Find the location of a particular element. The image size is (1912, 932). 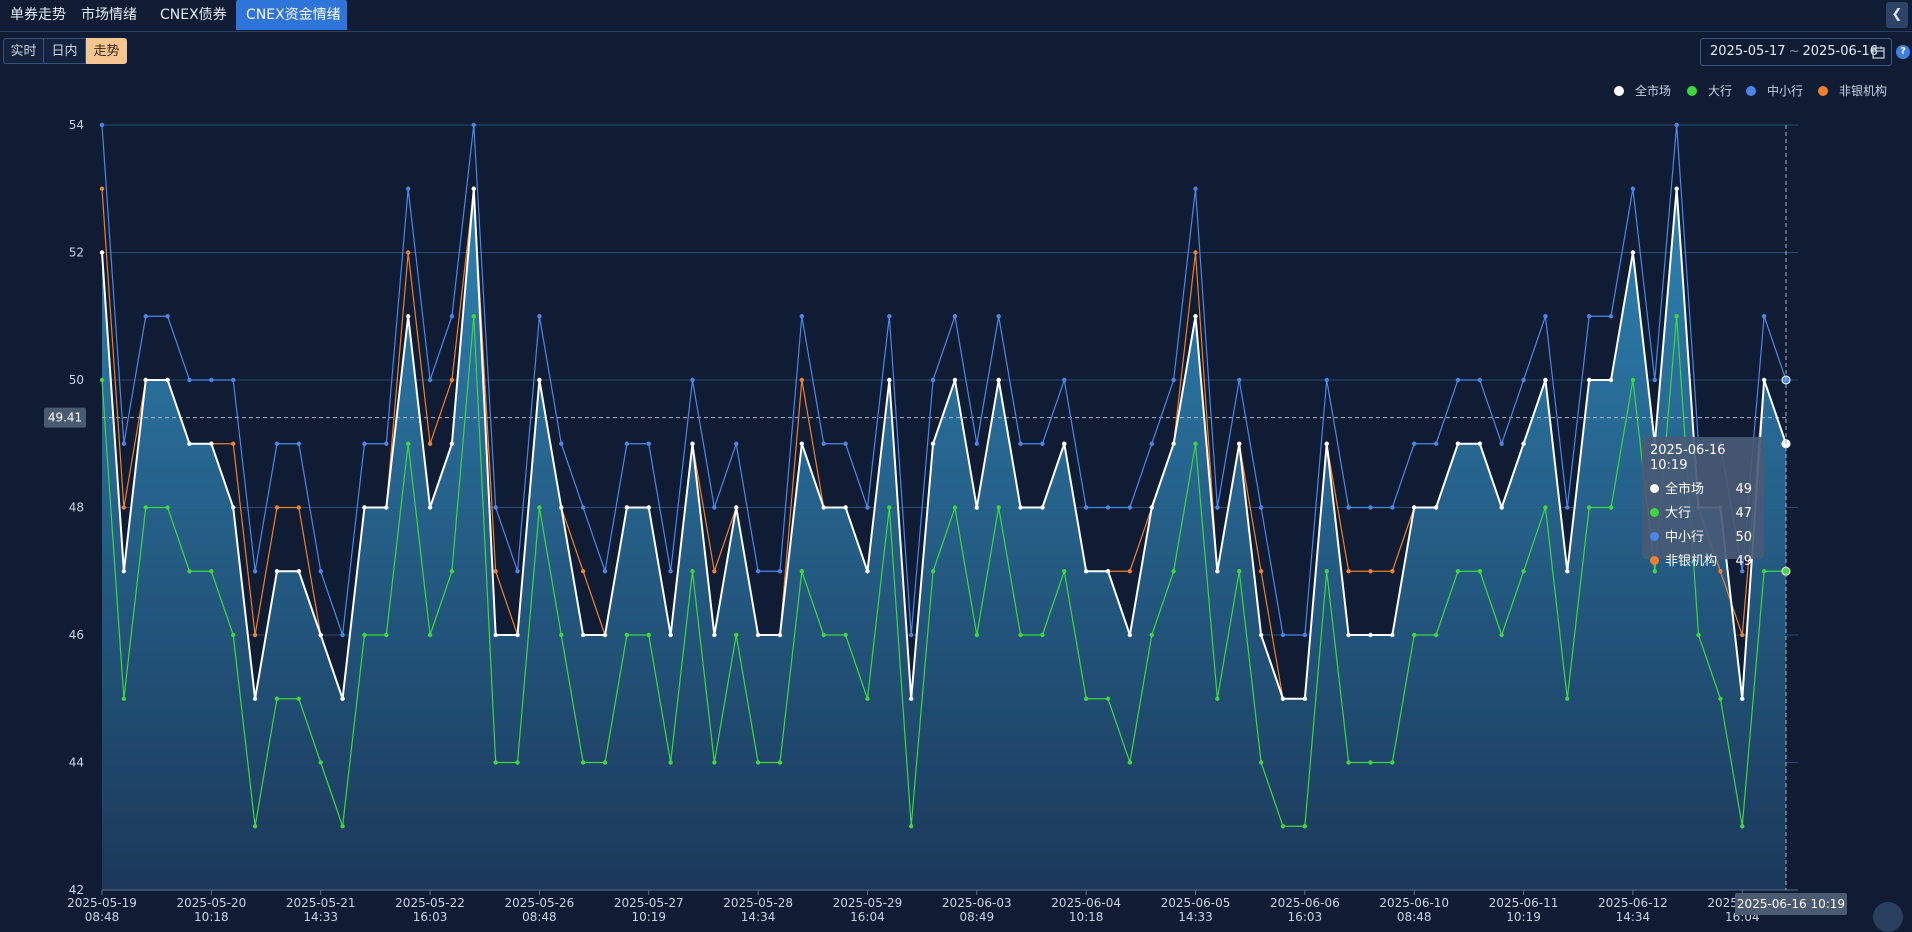

date-range-picker: 2025-05-17 ~2025-06-16 is located at coordinates (1796, 52).